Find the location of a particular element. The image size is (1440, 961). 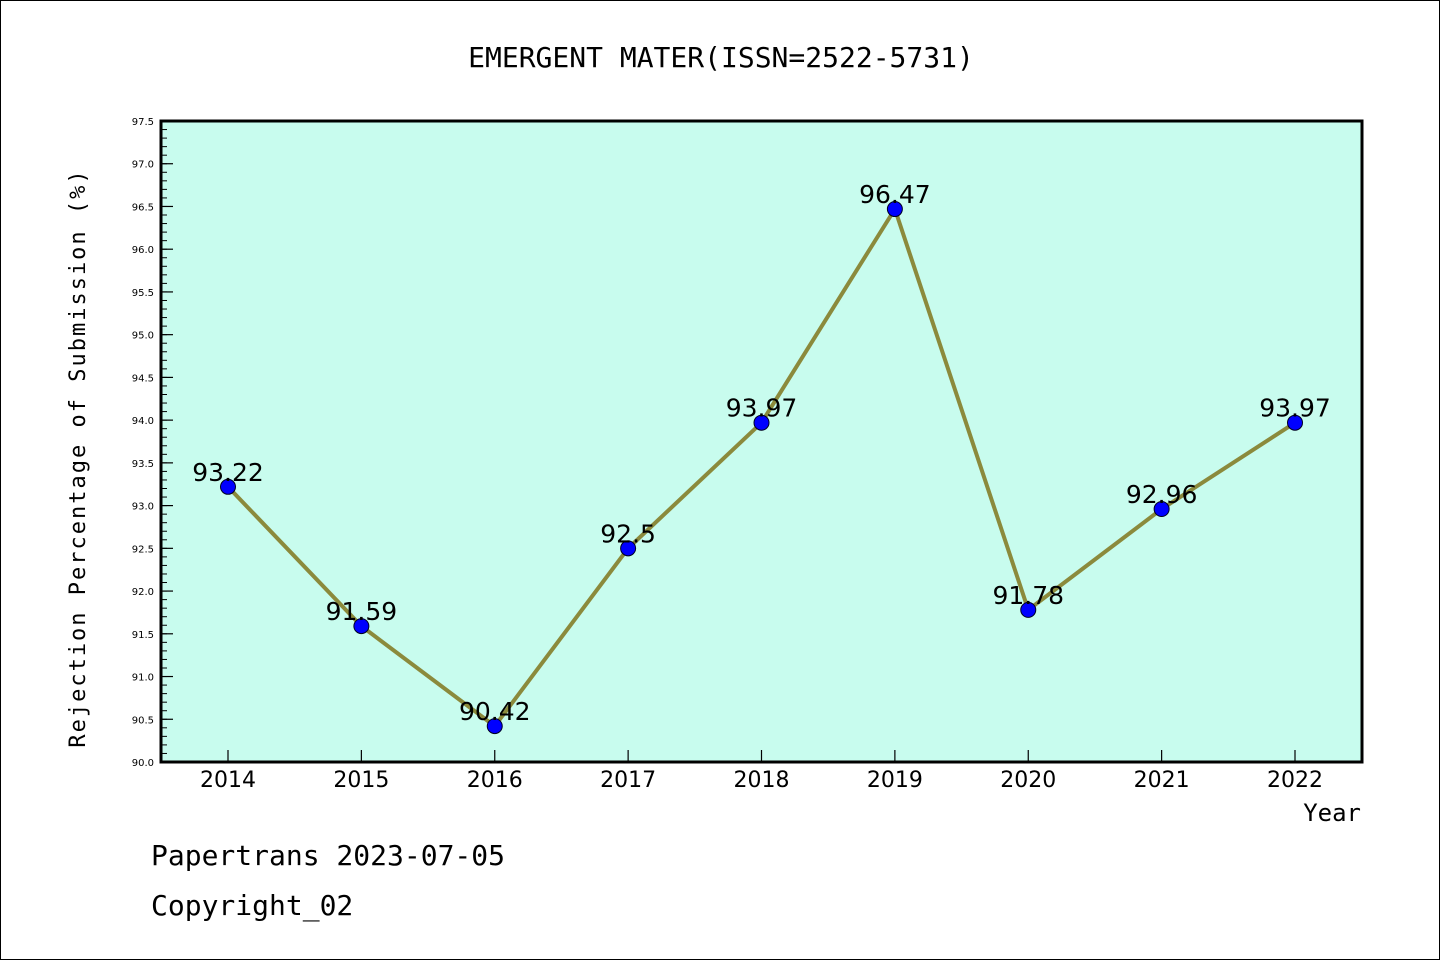

y-tick-label: 90.5 is located at coordinates (143, 720).